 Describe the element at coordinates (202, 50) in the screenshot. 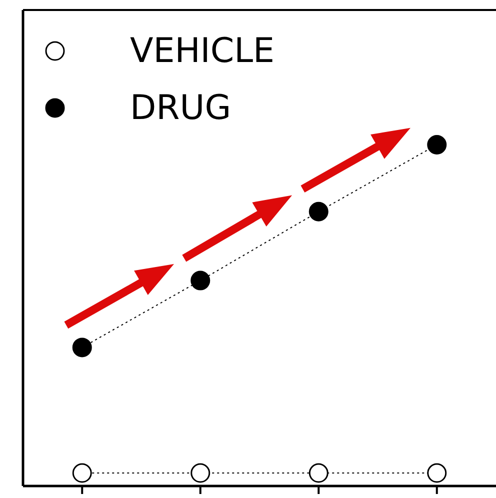

I see `legend-label: VEHICLE` at that location.